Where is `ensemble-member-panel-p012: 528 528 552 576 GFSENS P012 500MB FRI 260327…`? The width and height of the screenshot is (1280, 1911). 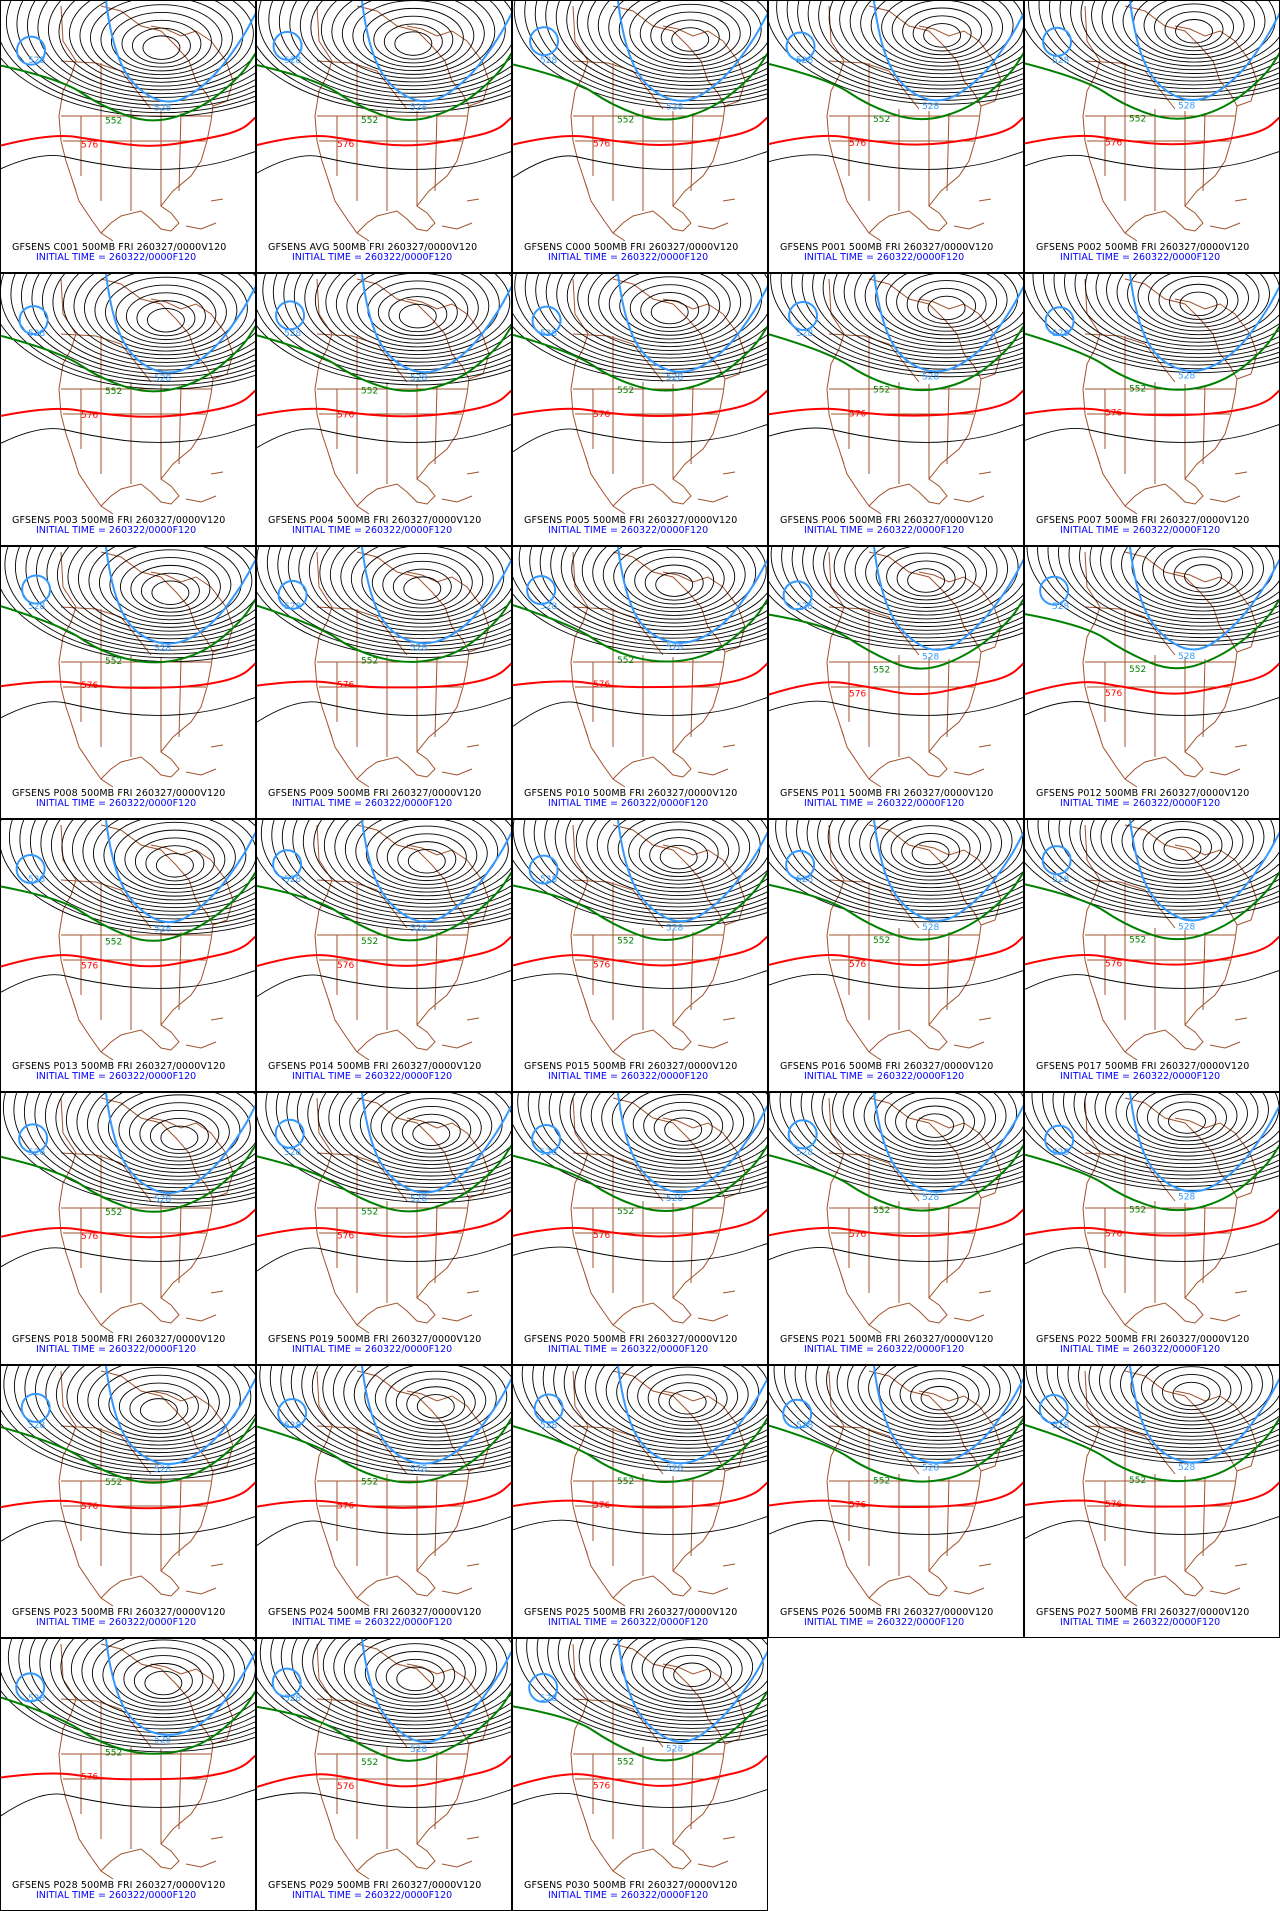
ensemble-member-panel-p012: 528 528 552 576 GFSENS P012 500MB FRI 260327… is located at coordinates (1152, 682).